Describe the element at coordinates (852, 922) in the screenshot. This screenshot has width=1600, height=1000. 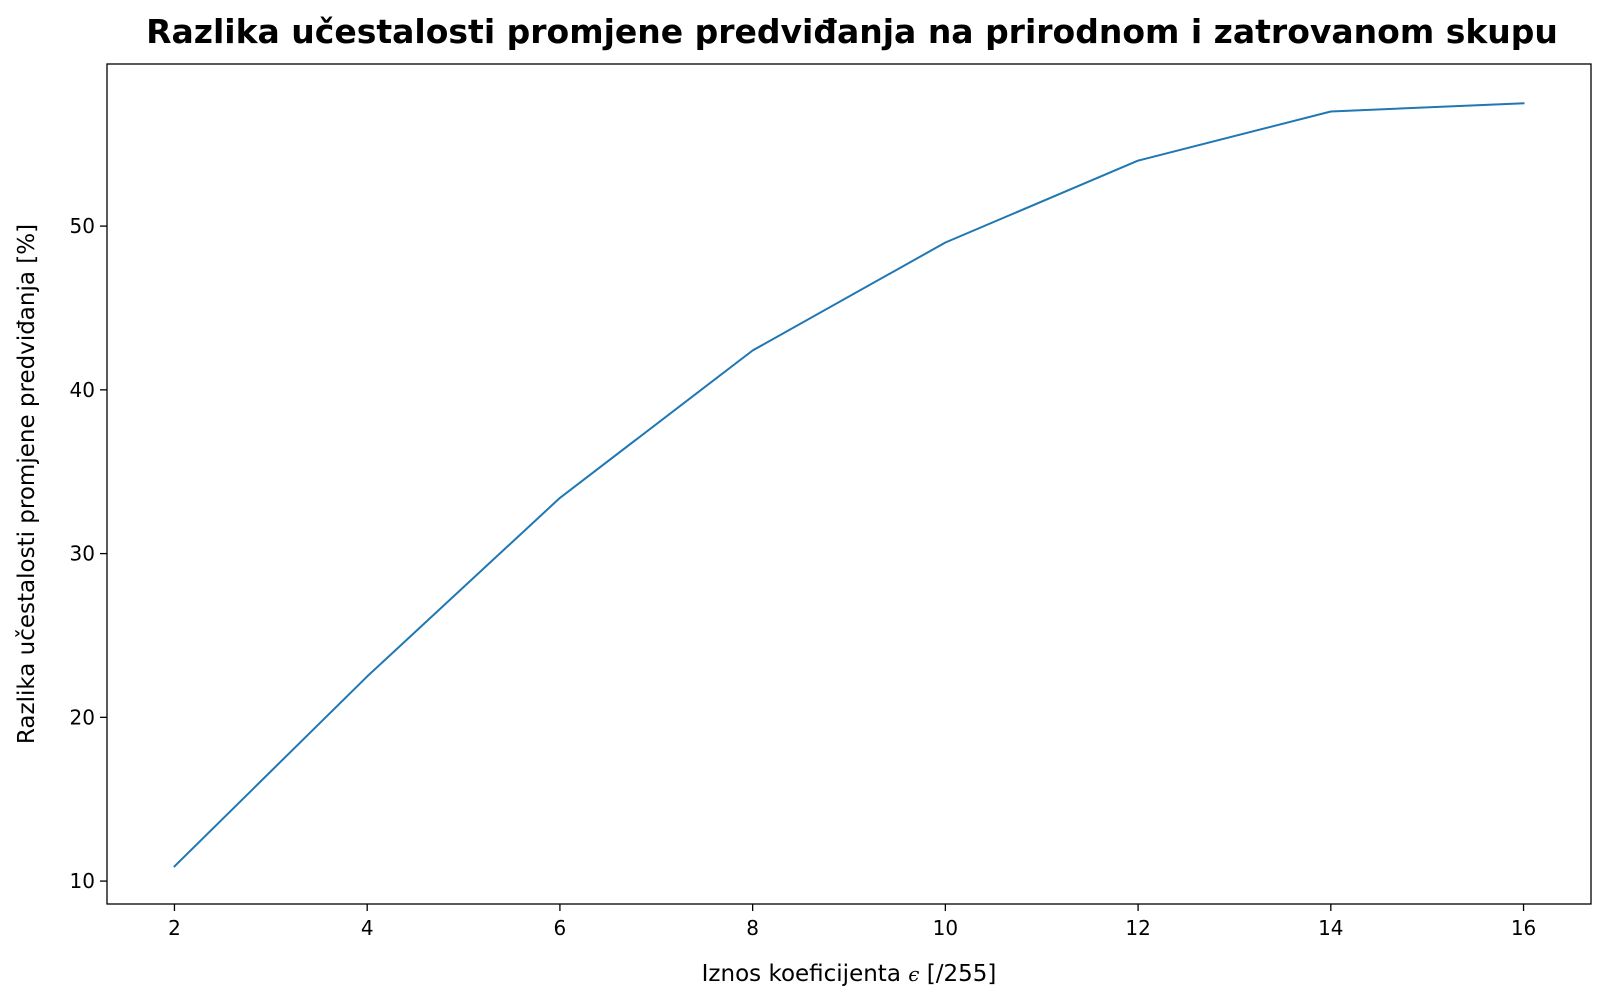
I see `x-axis-ticks: 2 4 6 8 10 12 14 16` at that location.